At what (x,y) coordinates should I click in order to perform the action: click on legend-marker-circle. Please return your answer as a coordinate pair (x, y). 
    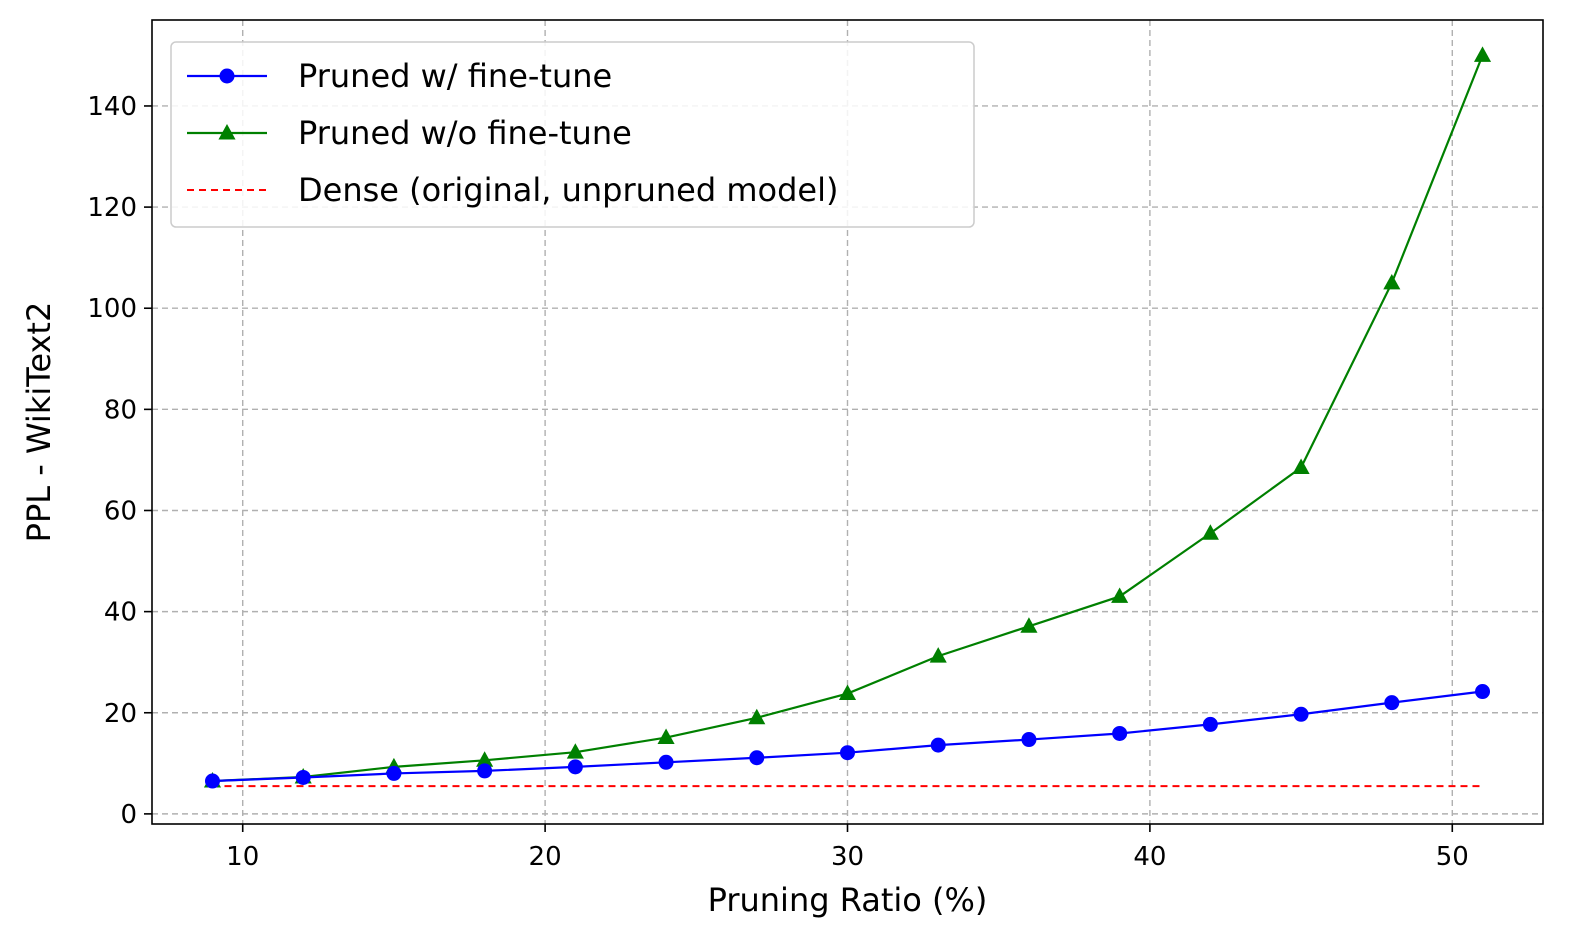
    Looking at the image, I should click on (227, 76).